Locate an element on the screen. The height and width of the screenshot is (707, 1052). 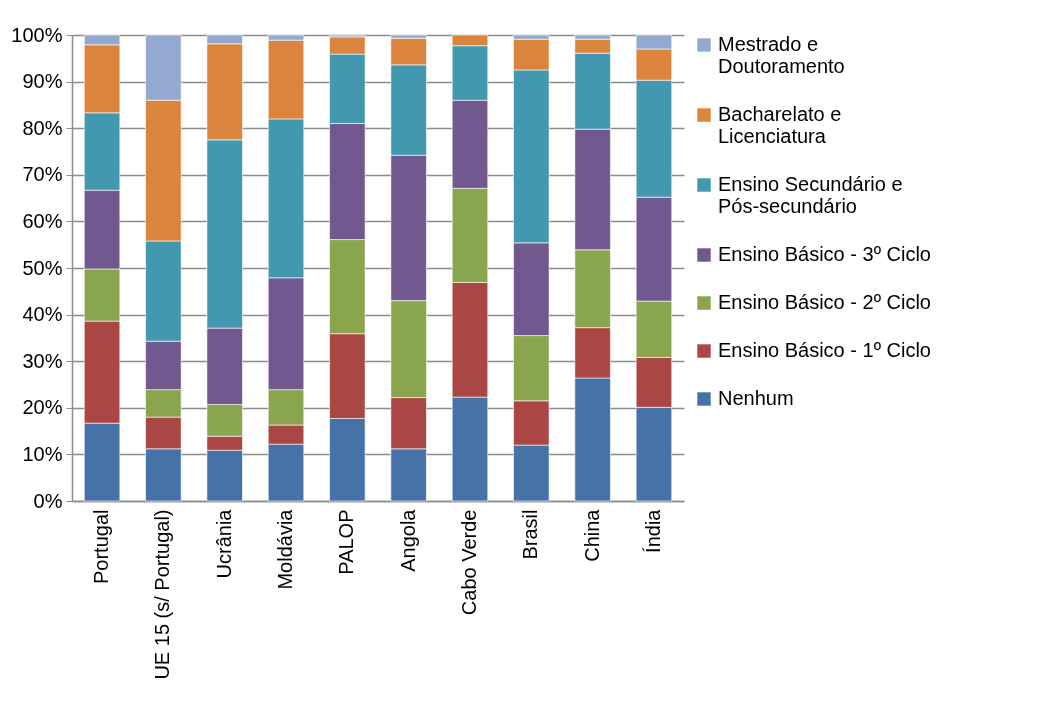
legend-label: Mestrado e Doutoramento is located at coordinates (781, 55).